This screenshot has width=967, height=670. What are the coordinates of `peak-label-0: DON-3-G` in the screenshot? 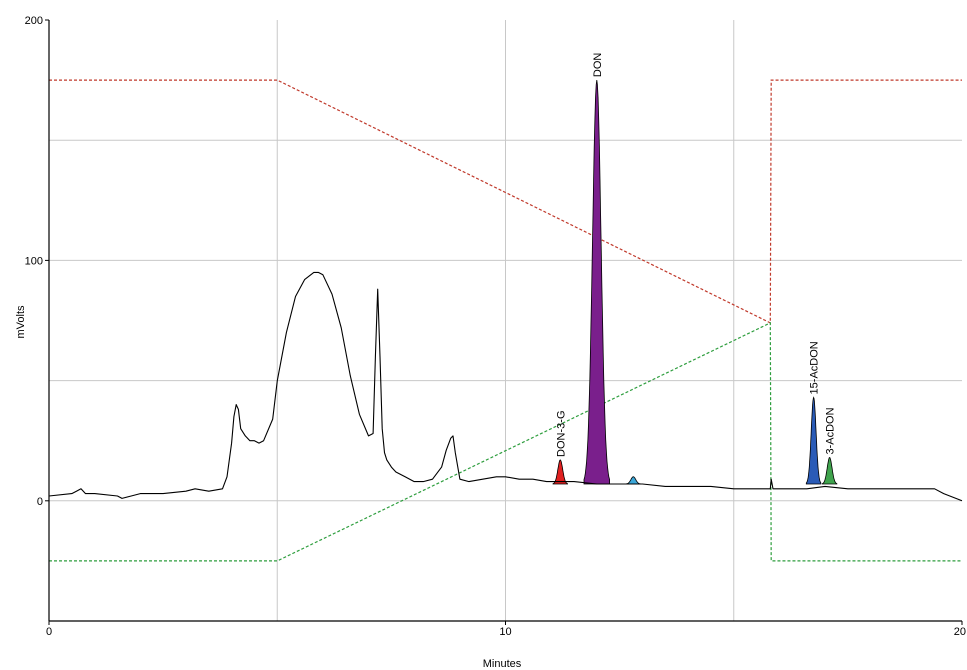 It's located at (561, 433).